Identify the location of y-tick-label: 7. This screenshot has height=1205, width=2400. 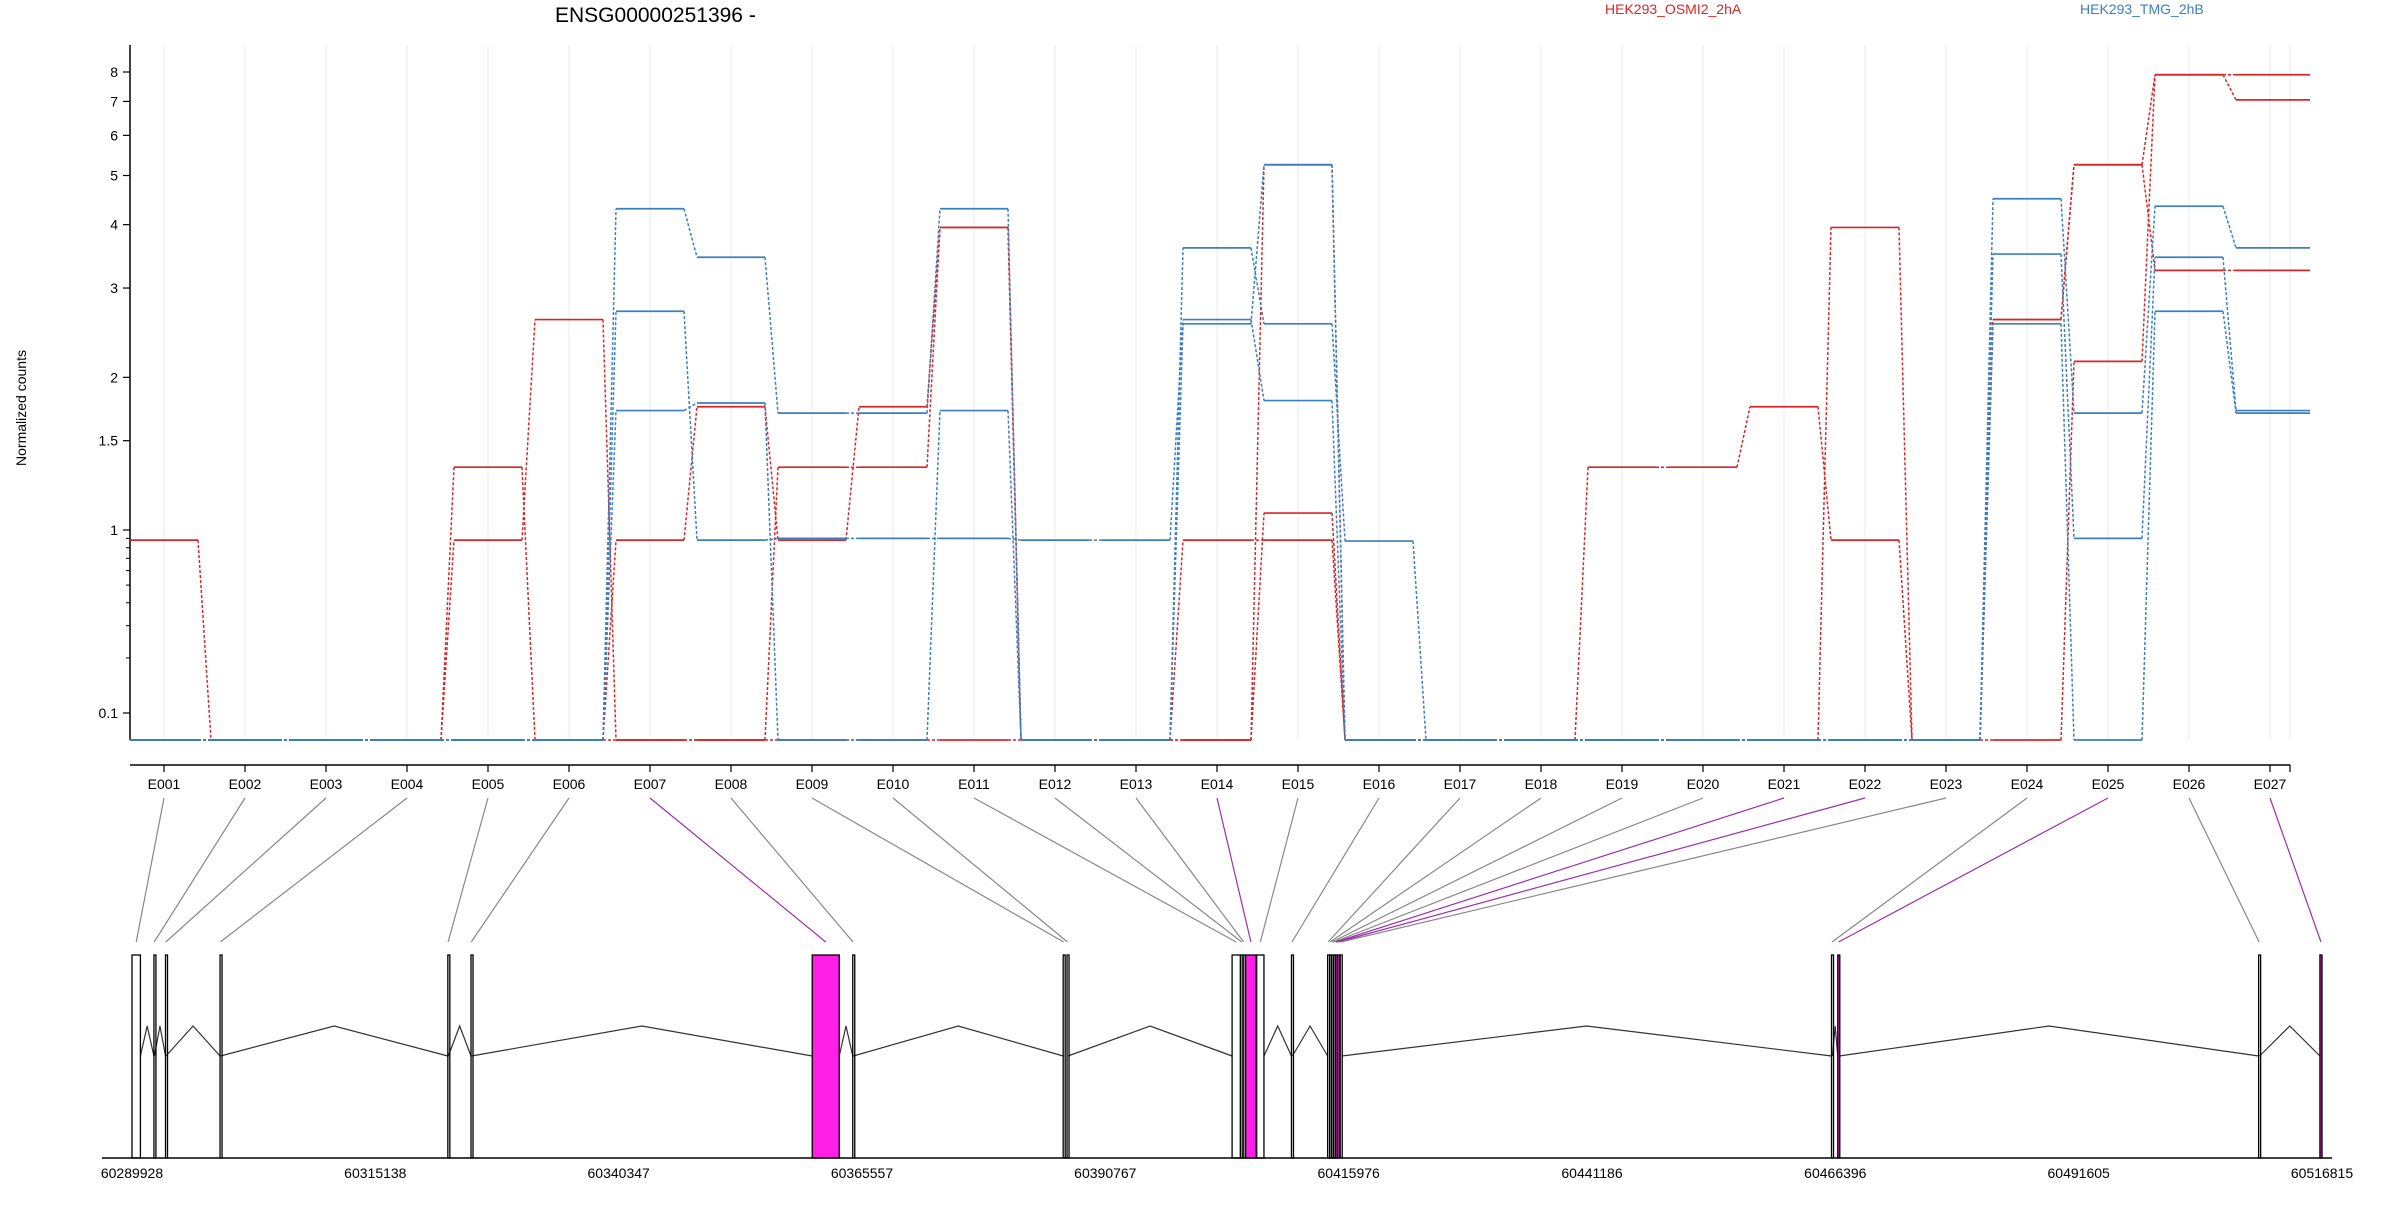
(114, 101).